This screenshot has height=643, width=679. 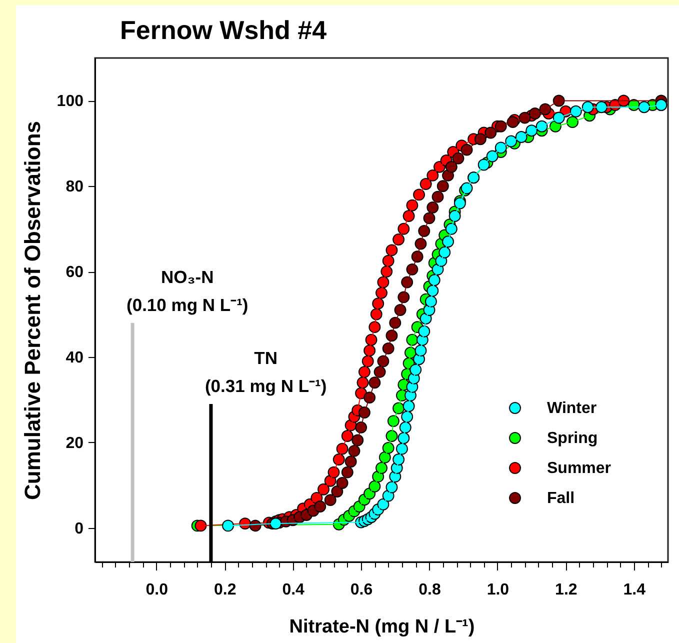 I want to click on y-tick-label: 40, so click(x=75, y=357).